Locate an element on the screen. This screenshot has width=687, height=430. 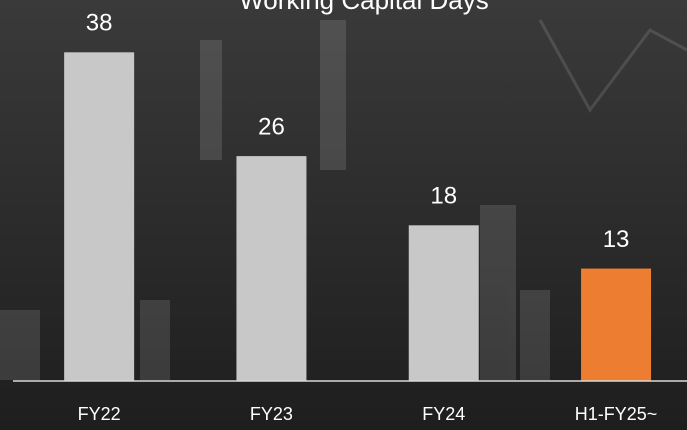
chart-title: Working Capital Days is located at coordinates (364, 7).